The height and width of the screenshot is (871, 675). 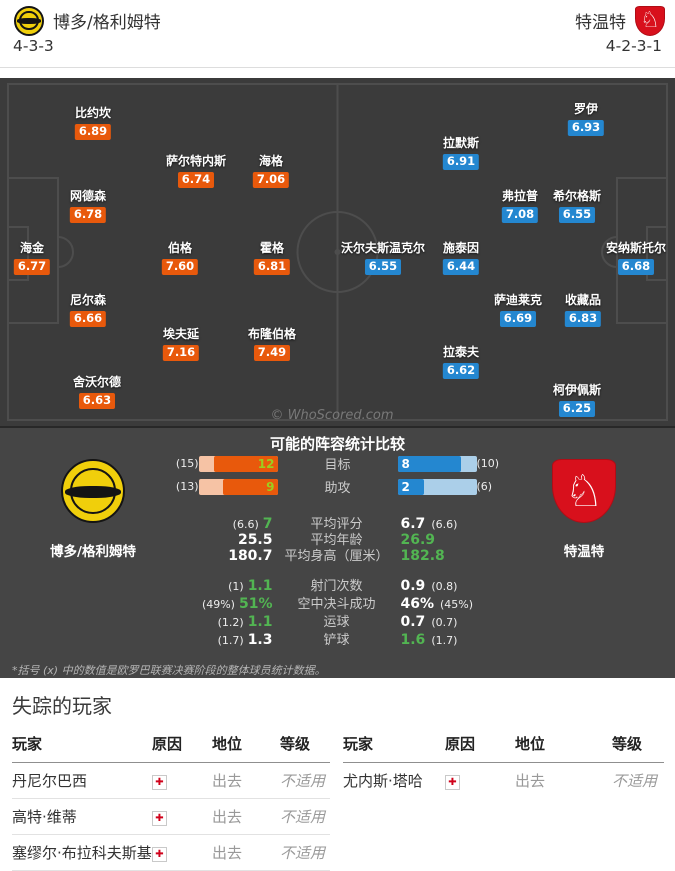 What do you see at coordinates (50, 781) in the screenshot?
I see `missing-player-name: 丹尼尔巴西` at bounding box center [50, 781].